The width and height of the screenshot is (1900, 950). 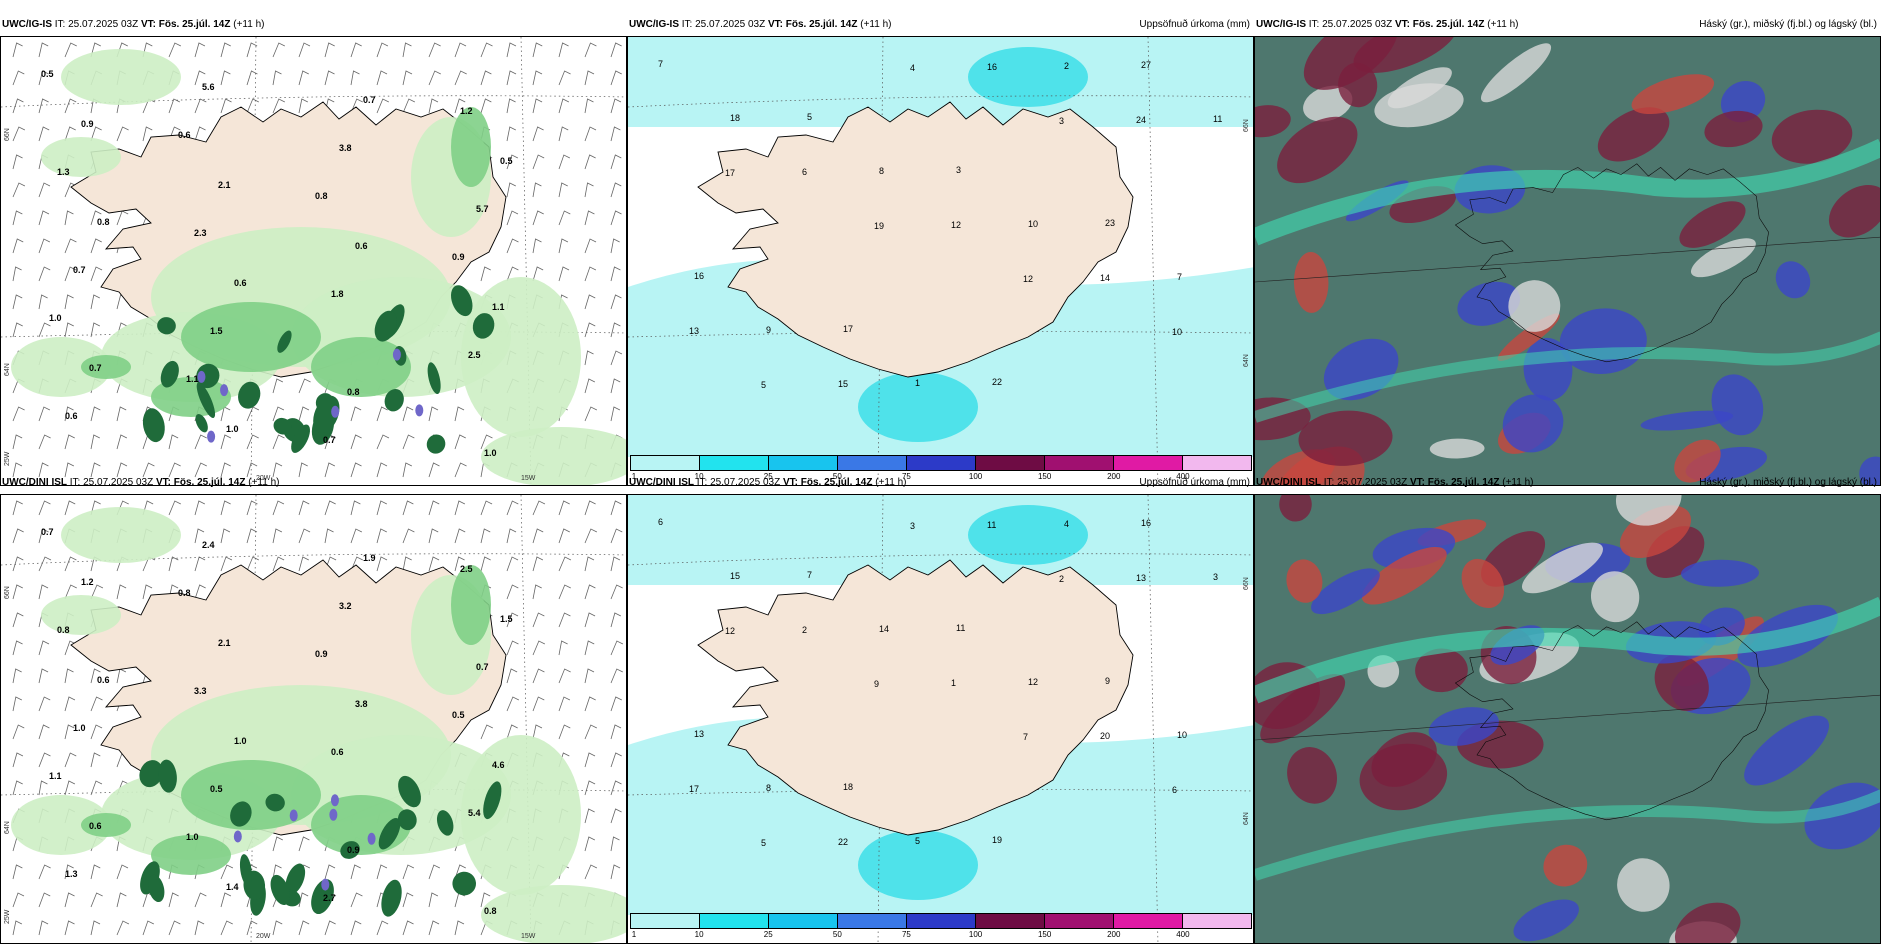 I want to click on colorbar-cells, so click(x=941, y=463).